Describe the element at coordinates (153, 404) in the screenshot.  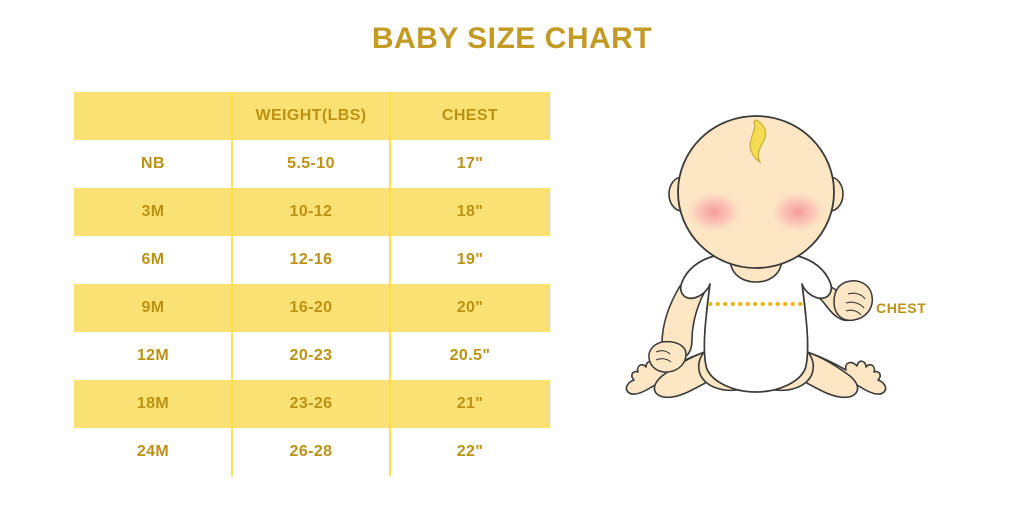
I see `cell-size: 18M` at that location.